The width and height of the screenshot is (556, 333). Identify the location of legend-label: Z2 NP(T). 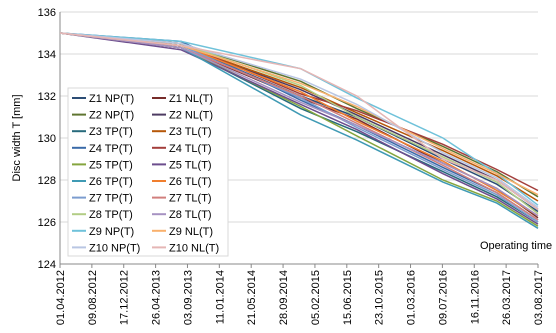
(111, 116).